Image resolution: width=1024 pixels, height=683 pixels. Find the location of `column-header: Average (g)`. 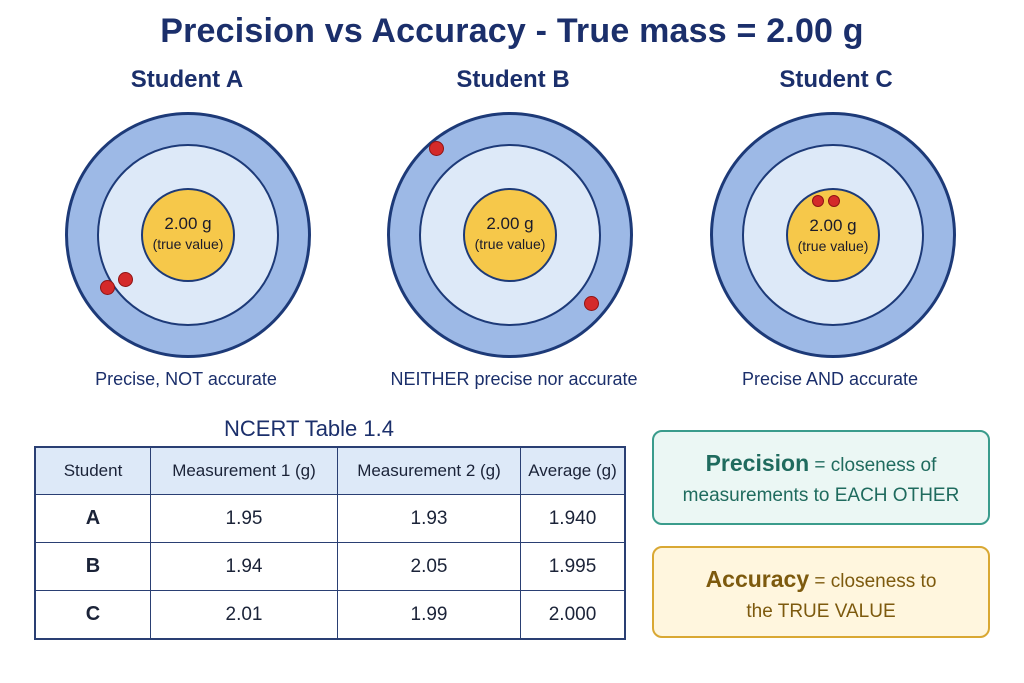

column-header: Average (g) is located at coordinates (573, 470).